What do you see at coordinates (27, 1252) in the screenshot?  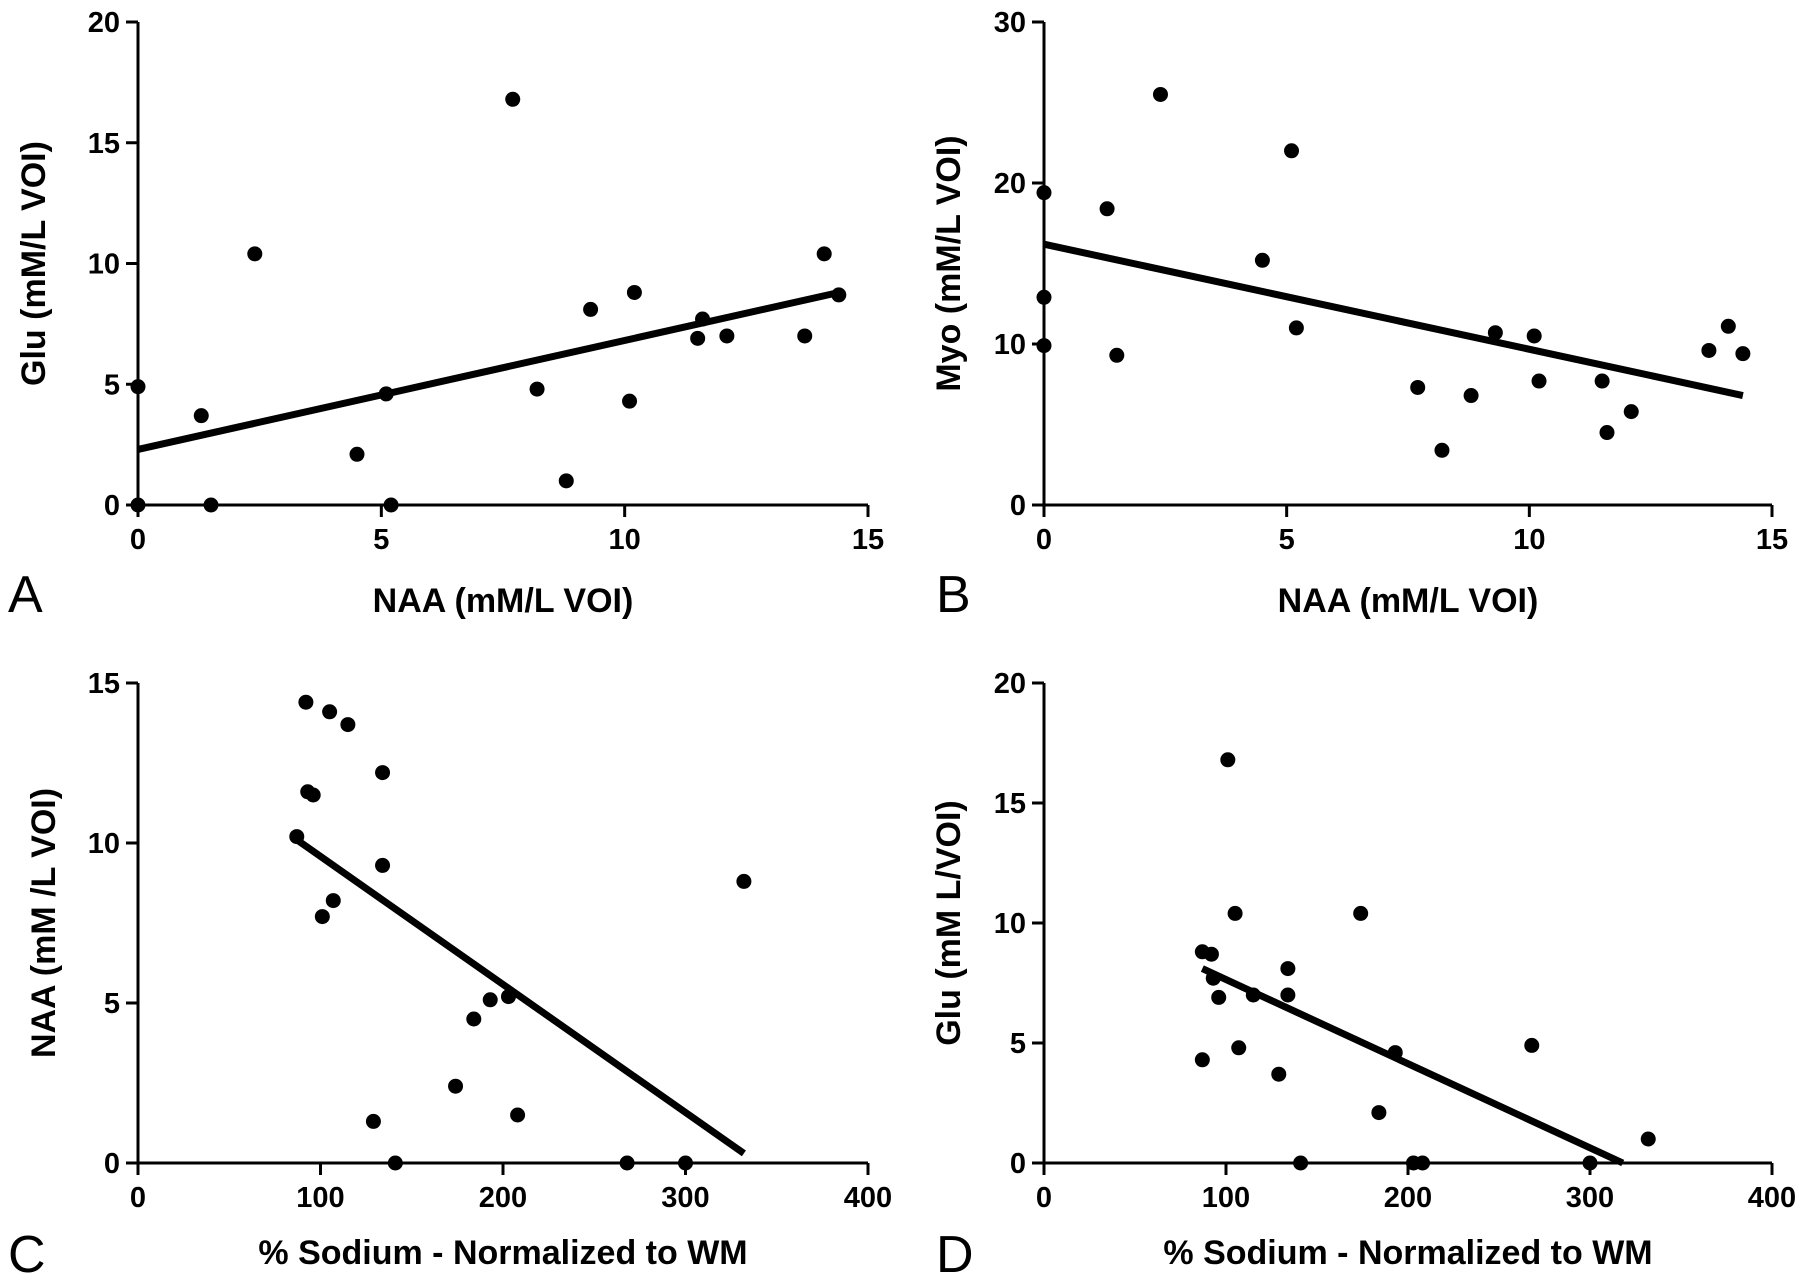 I see `panel-letter: C` at bounding box center [27, 1252].